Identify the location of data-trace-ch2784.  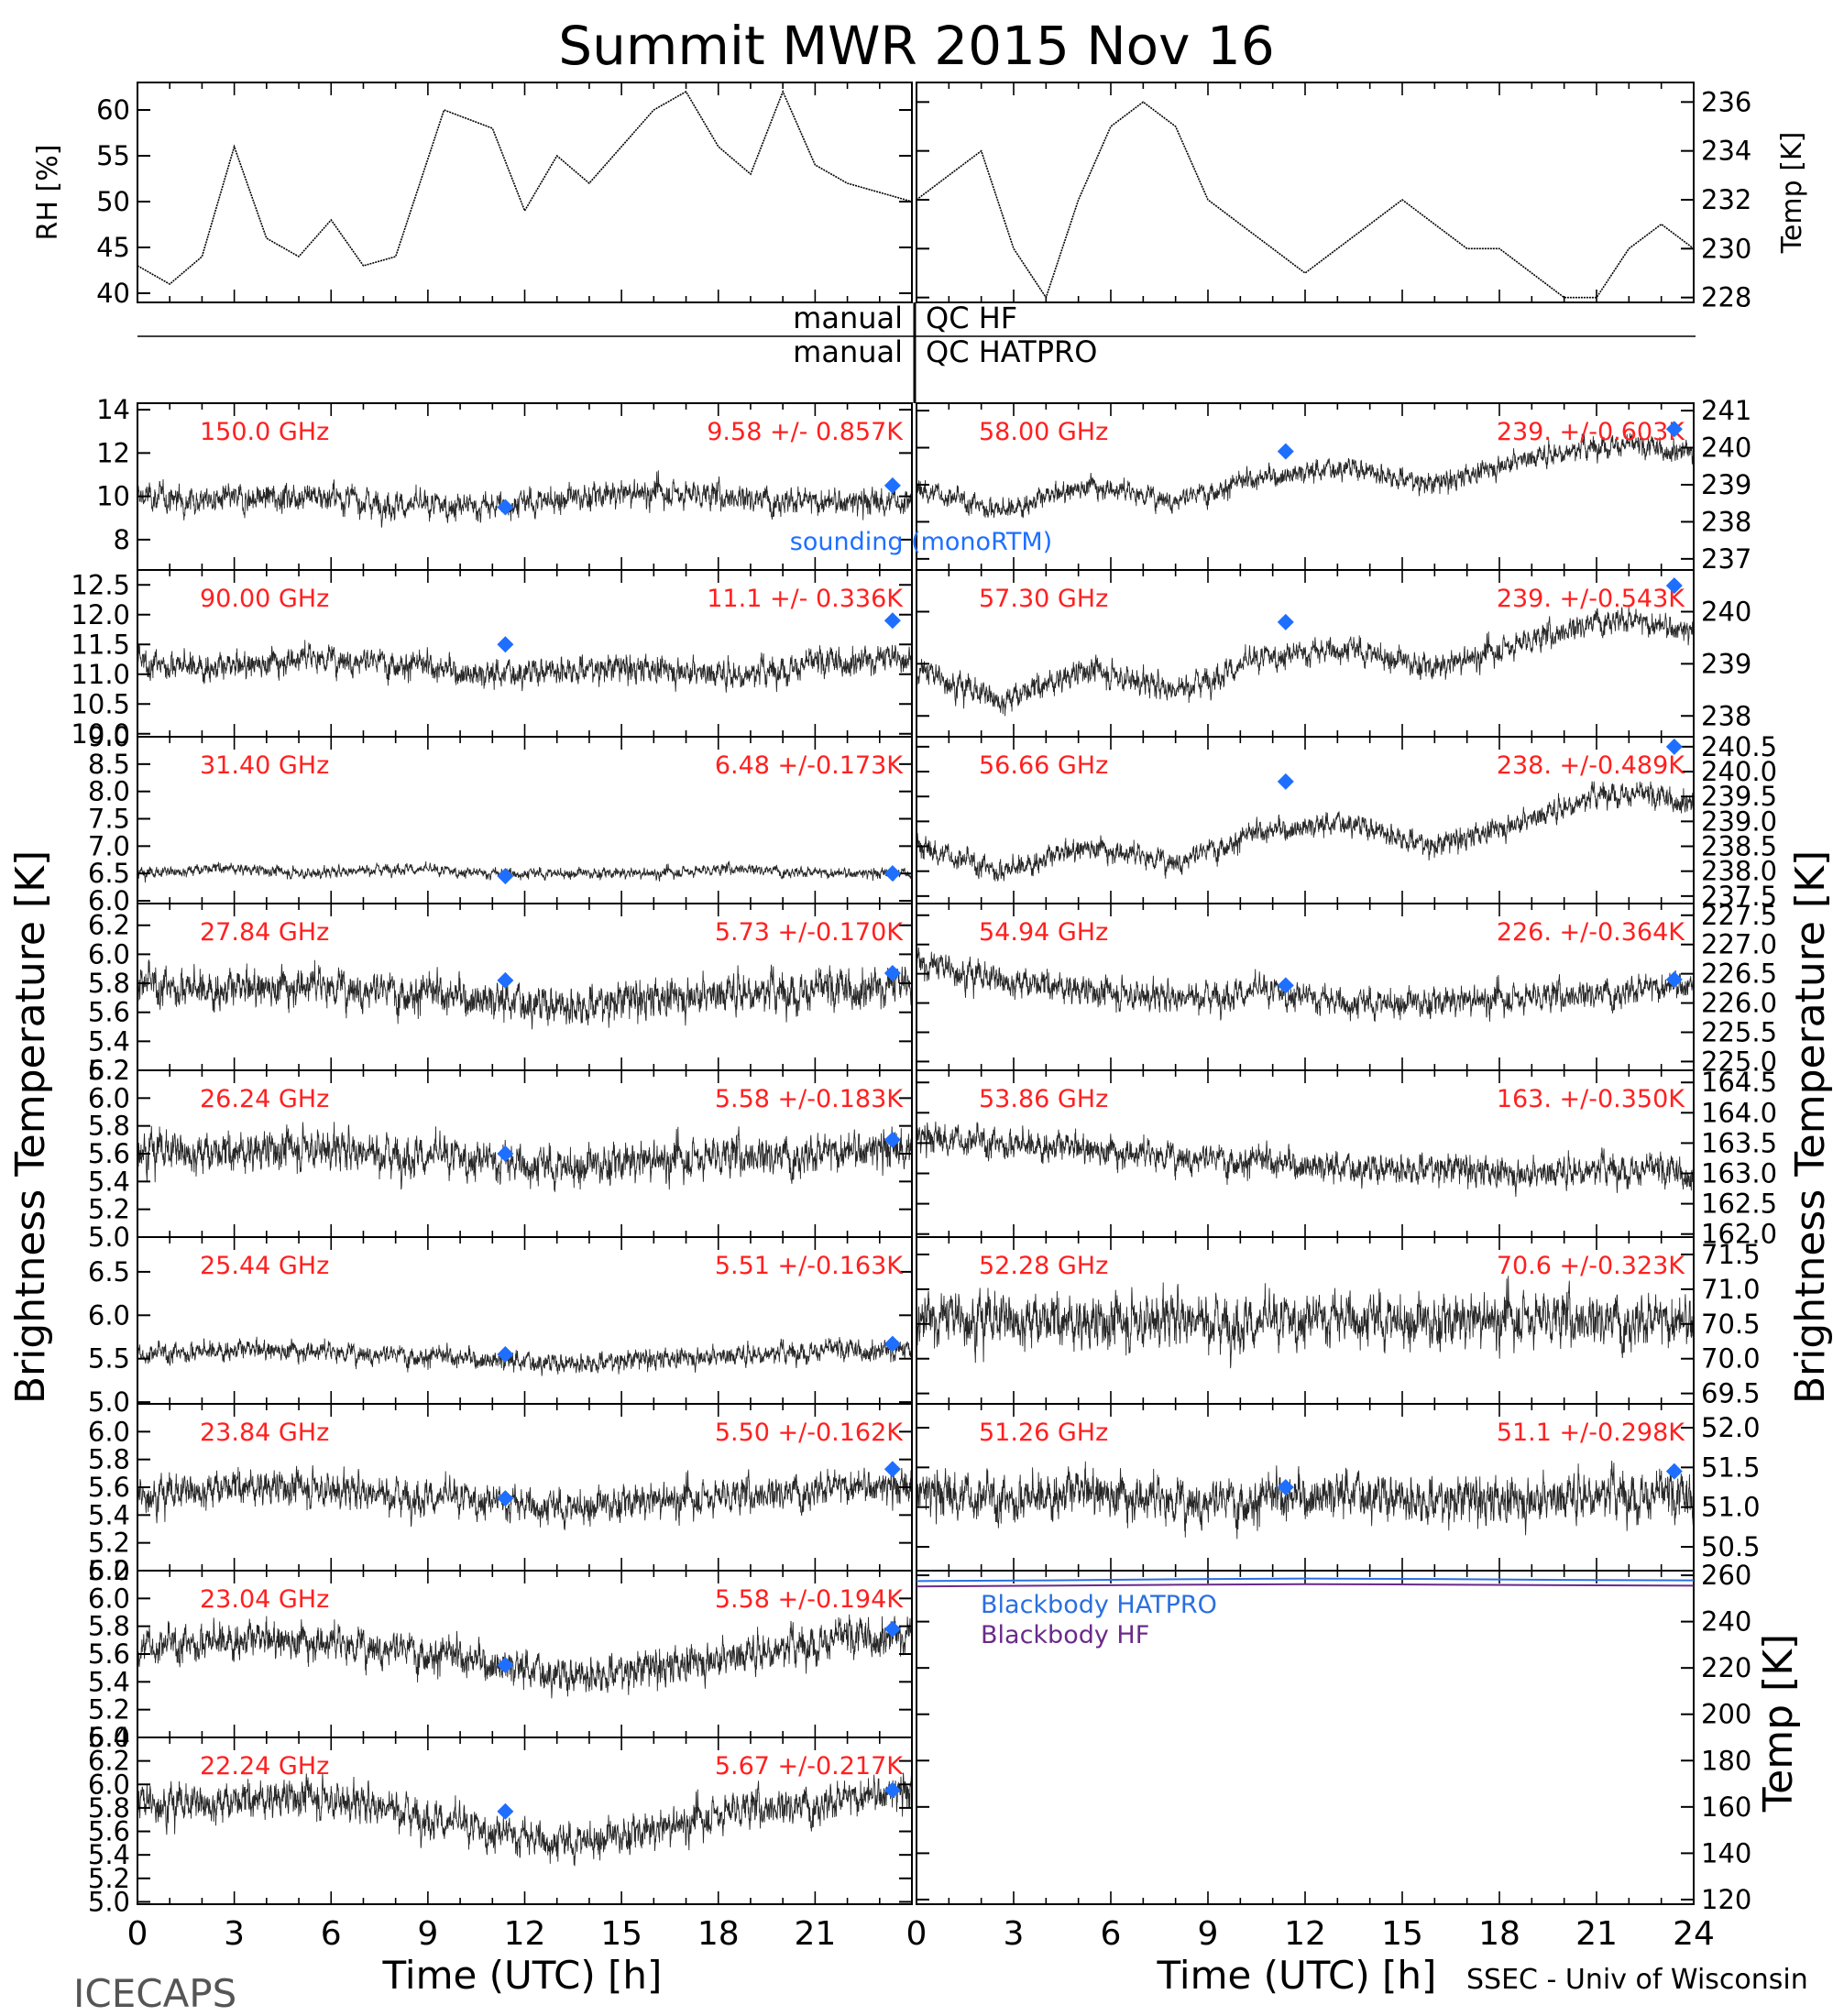
(525, 994).